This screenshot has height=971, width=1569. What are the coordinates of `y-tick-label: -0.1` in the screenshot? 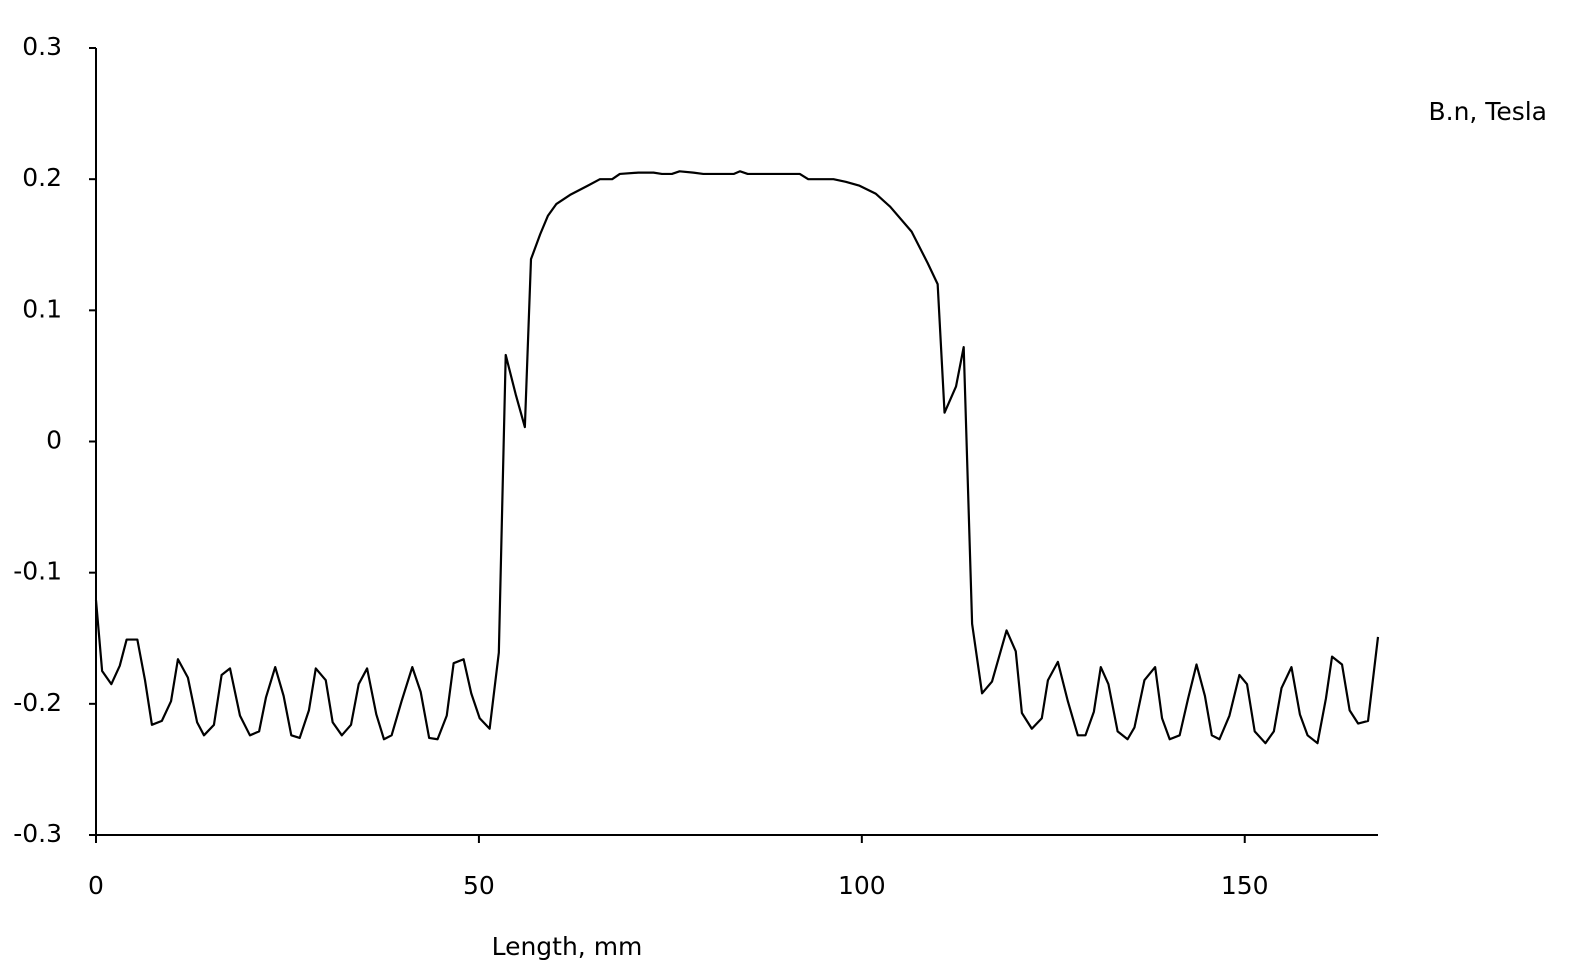 It's located at (37, 571).